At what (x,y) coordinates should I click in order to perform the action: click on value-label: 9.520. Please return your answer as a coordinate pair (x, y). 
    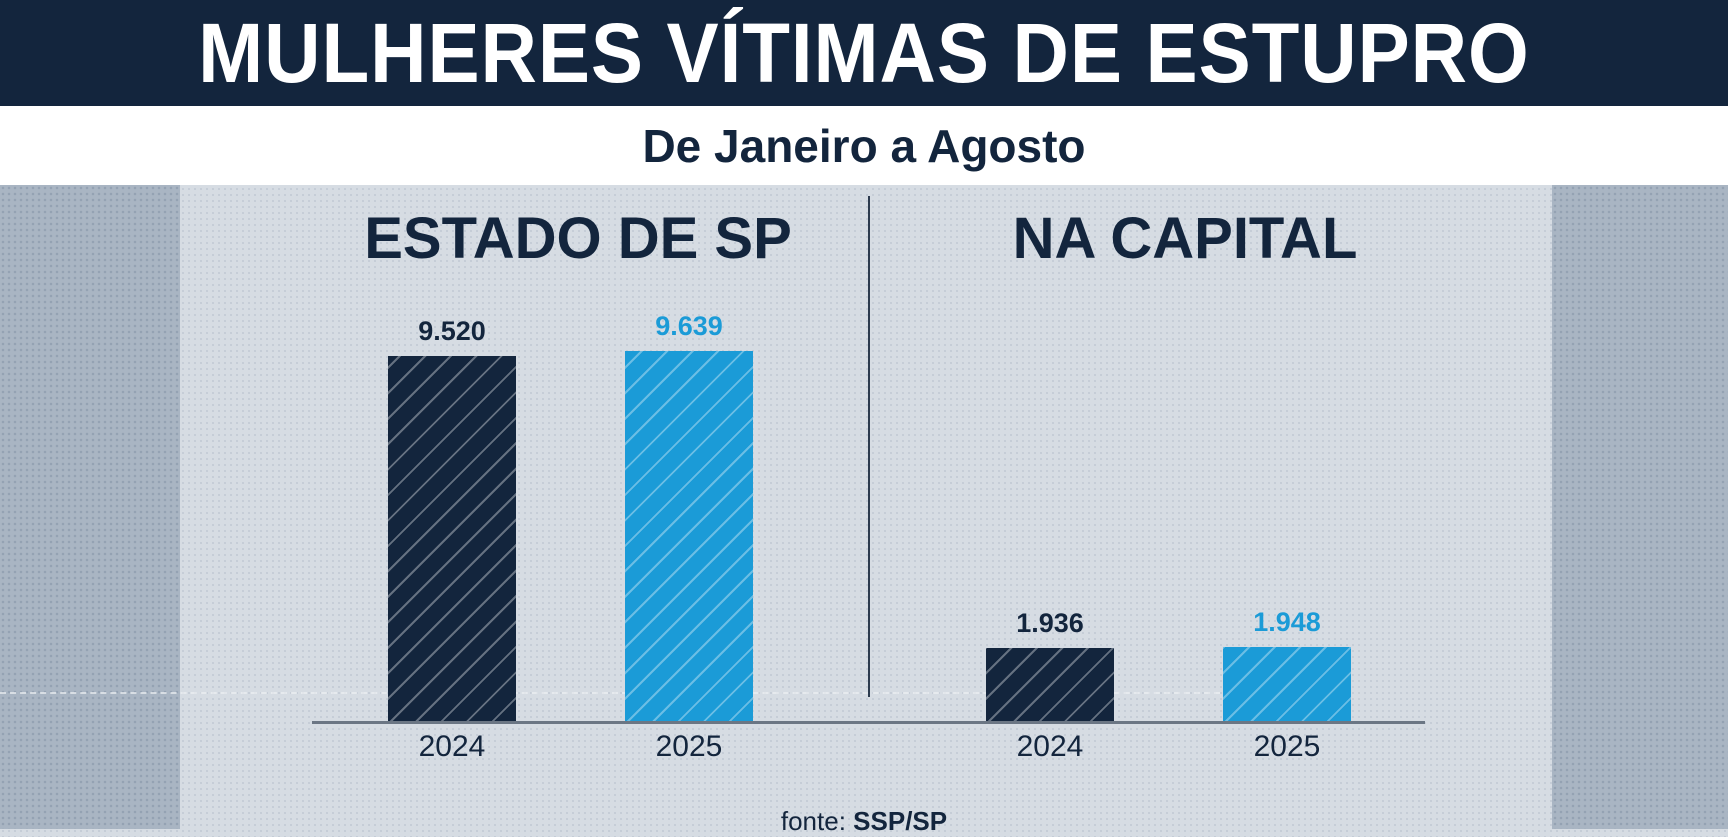
    Looking at the image, I should click on (452, 331).